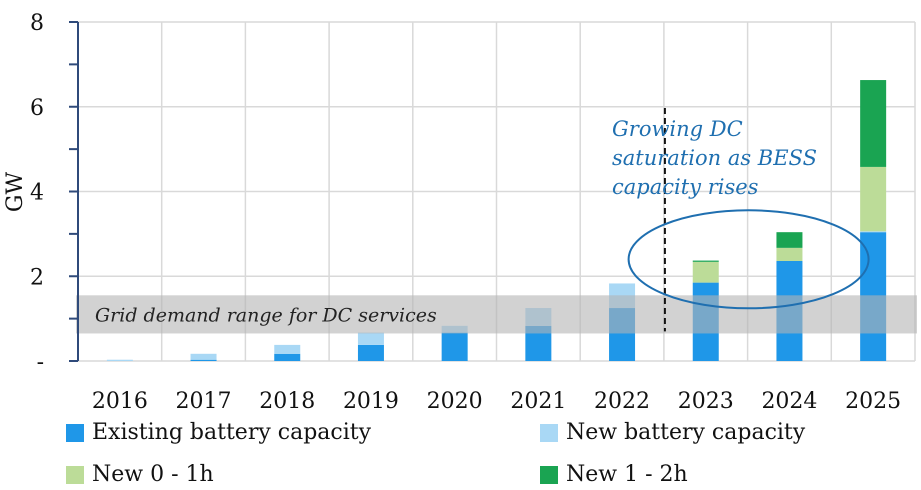 Image resolution: width=921 pixels, height=490 pixels. I want to click on x-tick-label: 2017, so click(204, 399).